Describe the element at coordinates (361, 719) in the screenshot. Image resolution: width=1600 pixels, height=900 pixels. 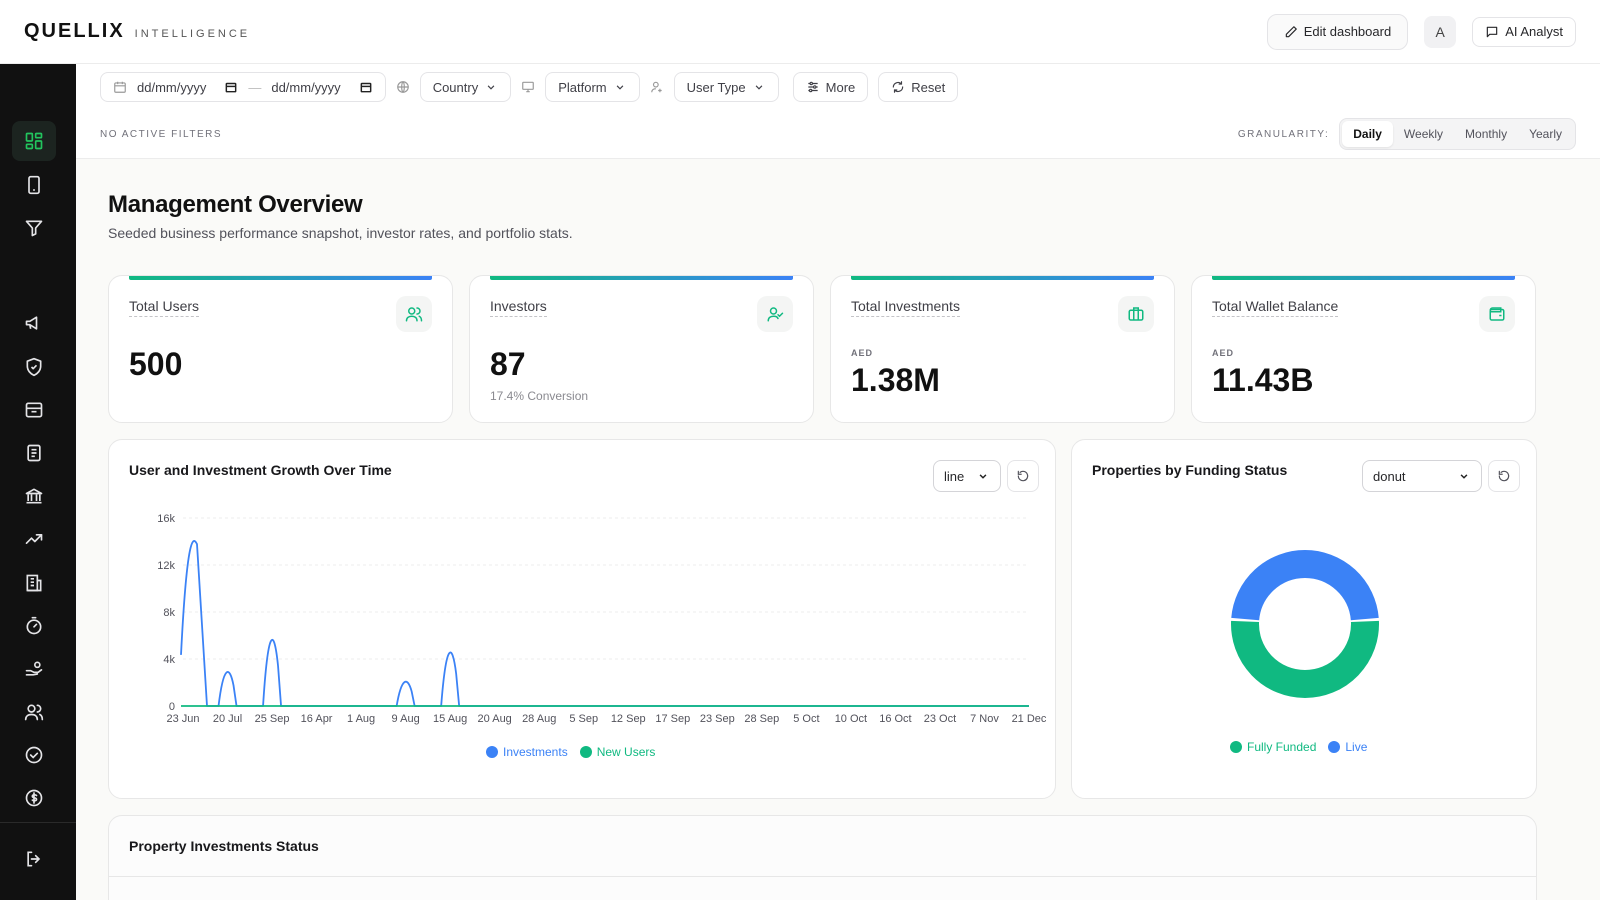
I see `x-tick-label: 1 Aug` at that location.